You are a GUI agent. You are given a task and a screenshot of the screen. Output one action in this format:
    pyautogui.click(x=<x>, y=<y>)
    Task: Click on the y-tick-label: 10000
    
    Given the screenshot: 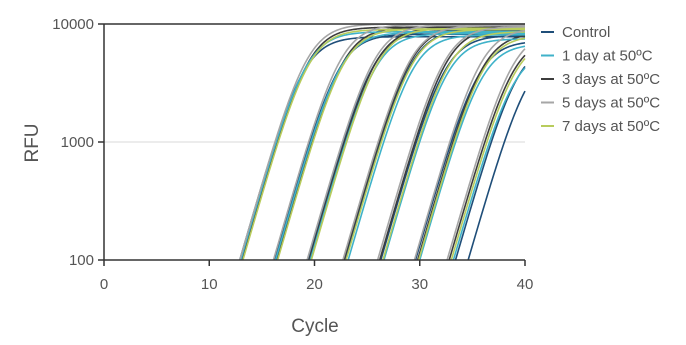 What is the action you would take?
    pyautogui.click(x=73, y=24)
    